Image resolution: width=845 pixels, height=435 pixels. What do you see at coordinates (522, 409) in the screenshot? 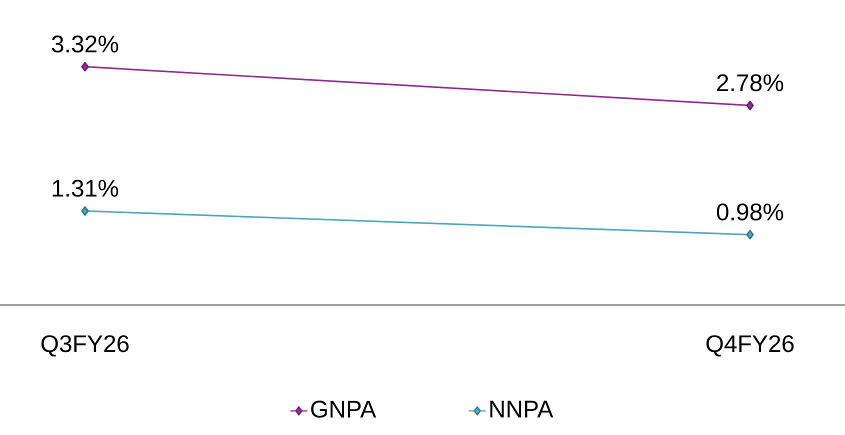
I see `legend-label: NNPA` at bounding box center [522, 409].